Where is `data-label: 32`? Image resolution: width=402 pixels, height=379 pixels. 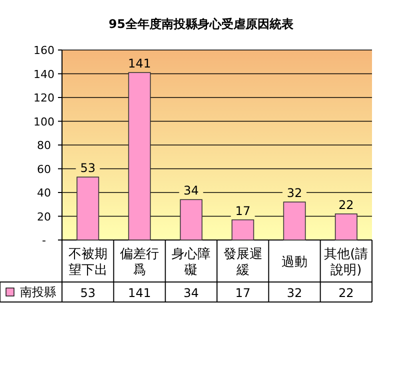 data-label: 32 is located at coordinates (294, 293).